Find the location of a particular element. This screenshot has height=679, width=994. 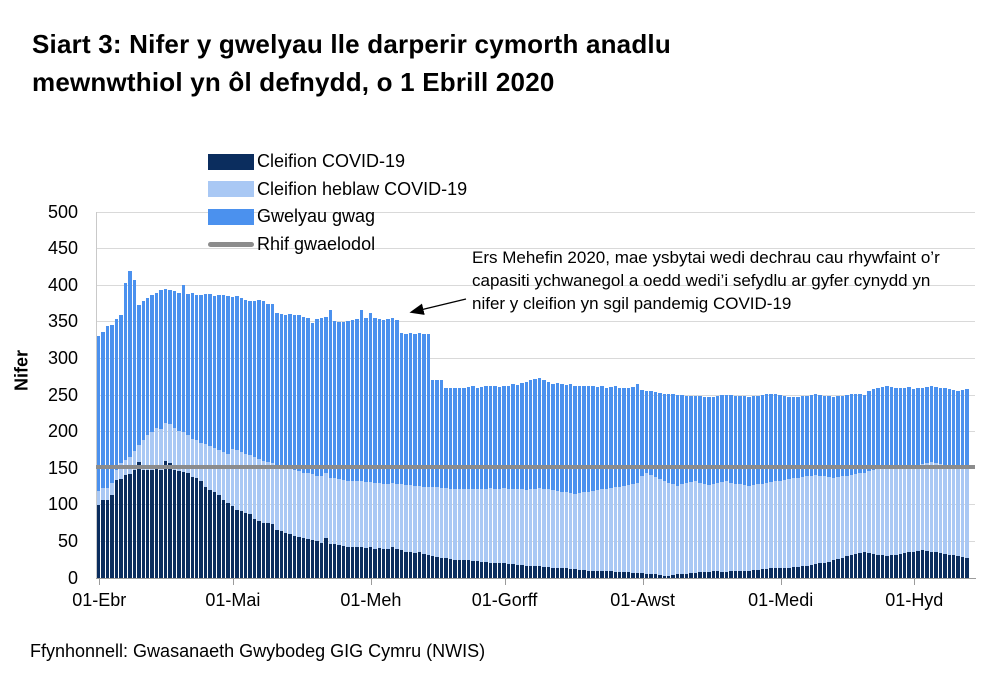

legend-item-covid: Cleifion COVID-19 is located at coordinates (337, 161).